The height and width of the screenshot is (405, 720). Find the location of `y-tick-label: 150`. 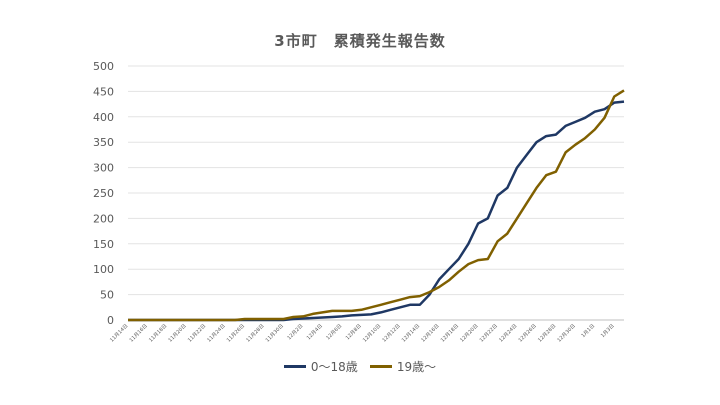

y-tick-label: 150 is located at coordinates (103, 244).